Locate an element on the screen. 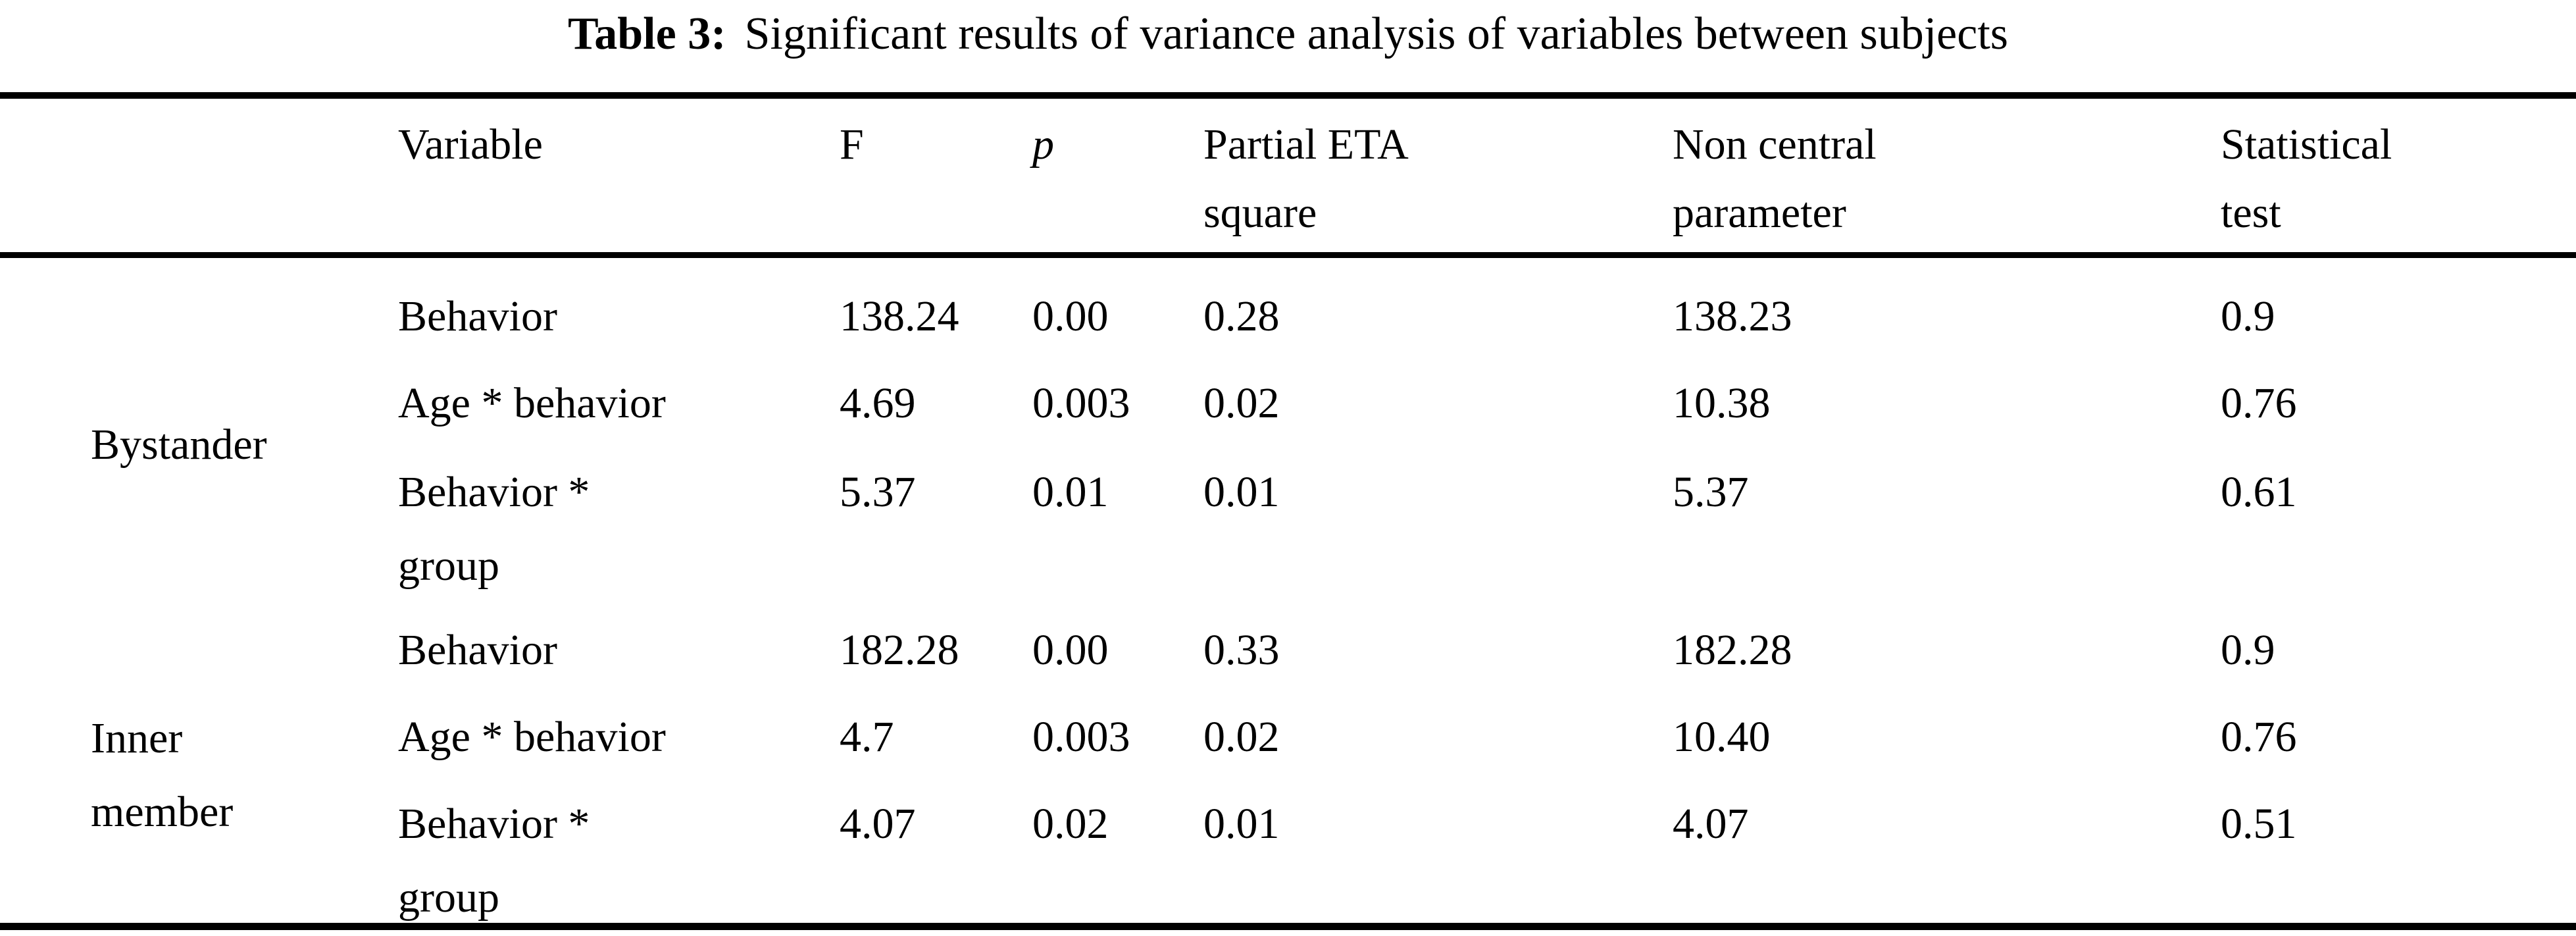 This screenshot has width=2576, height=936. column-header-variable: Variable is located at coordinates (471, 144).